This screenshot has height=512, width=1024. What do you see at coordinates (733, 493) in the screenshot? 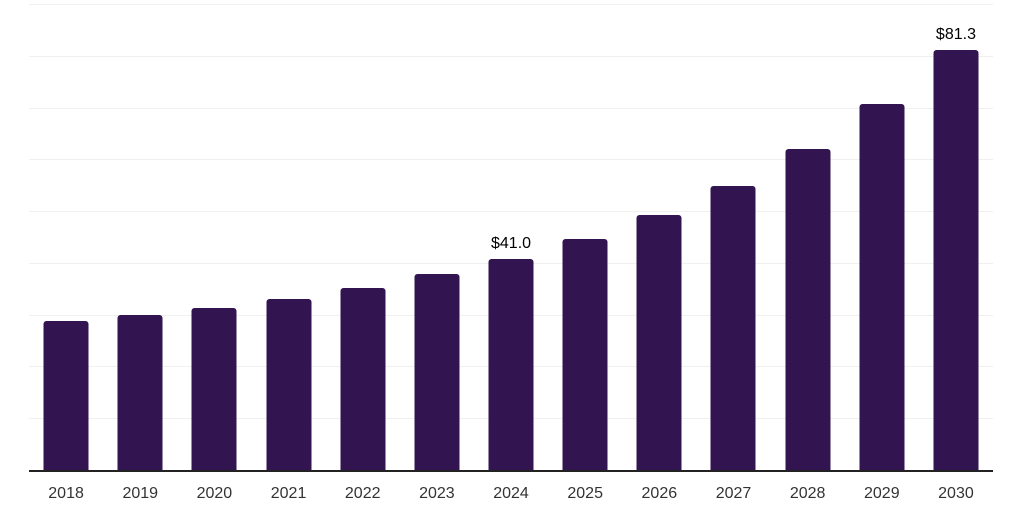
I see `x-tick-label-2027: 2027` at bounding box center [733, 493].